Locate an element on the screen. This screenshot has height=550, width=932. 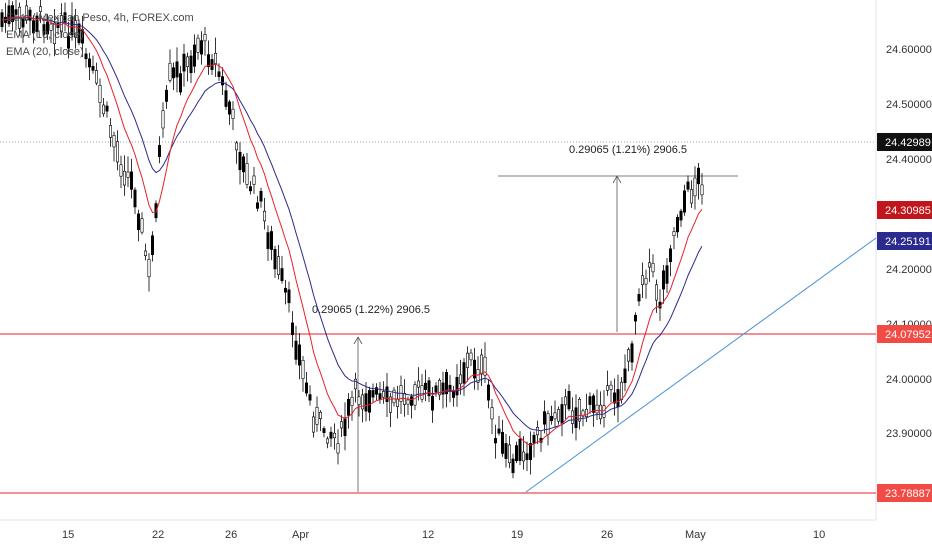
ema20-price-value: 24.25191 is located at coordinates (908, 242).